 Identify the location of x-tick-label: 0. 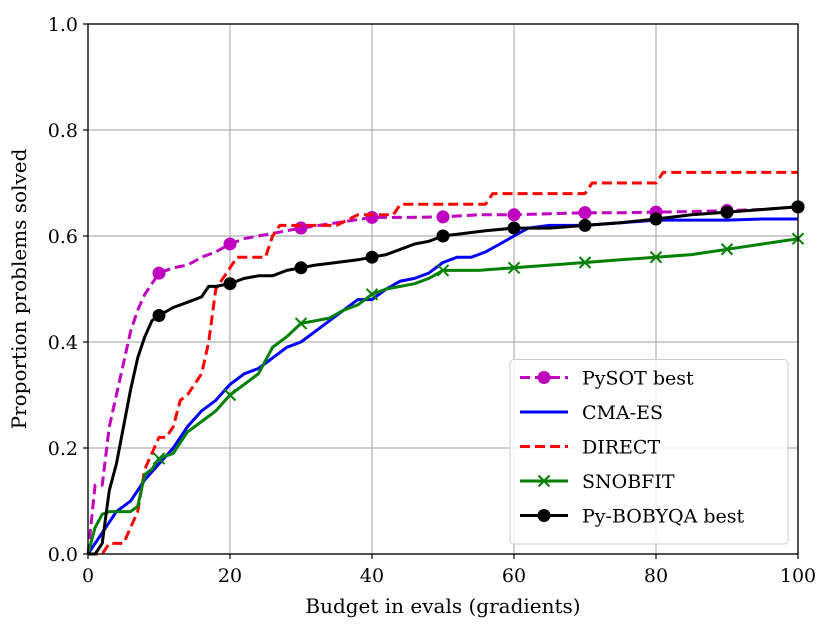
(88, 576).